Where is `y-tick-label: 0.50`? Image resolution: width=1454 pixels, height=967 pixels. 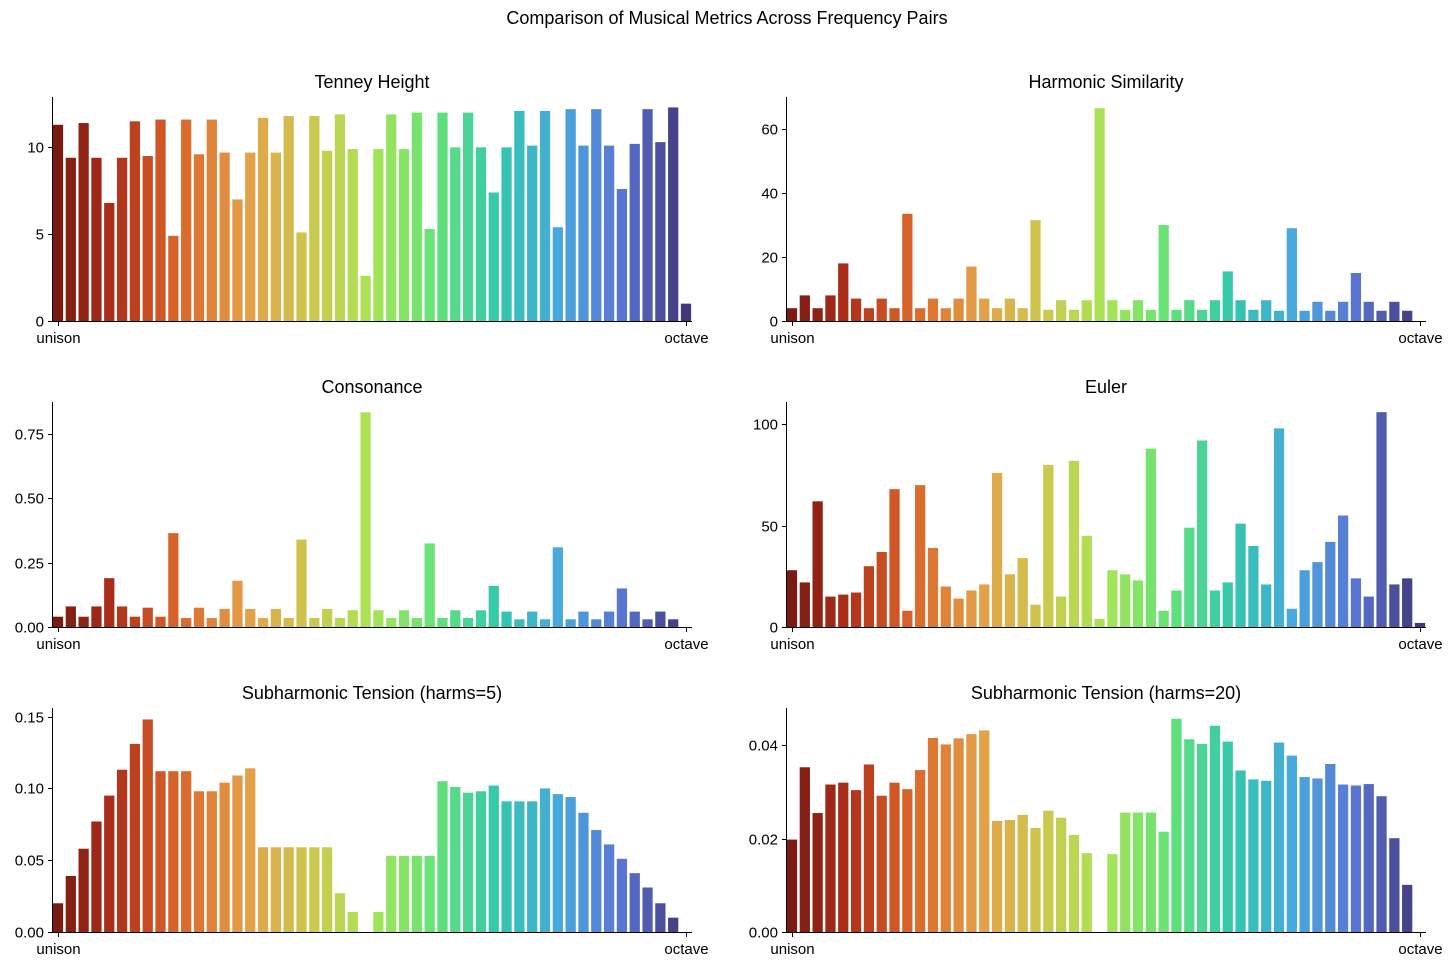 y-tick-label: 0.50 is located at coordinates (29, 499).